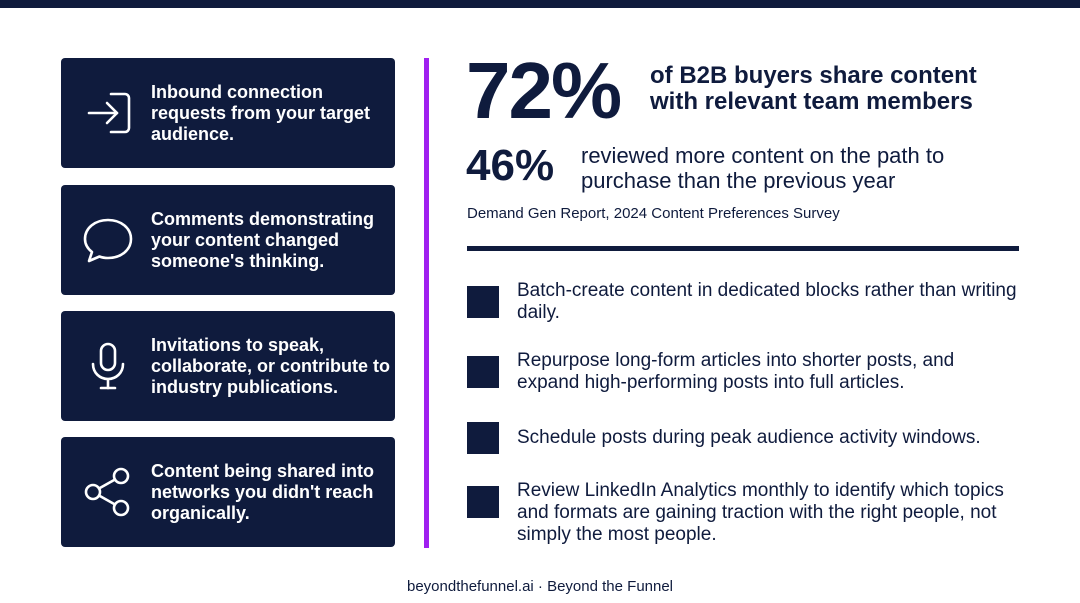 The image size is (1080, 603). I want to click on top-bar, so click(540, 4).